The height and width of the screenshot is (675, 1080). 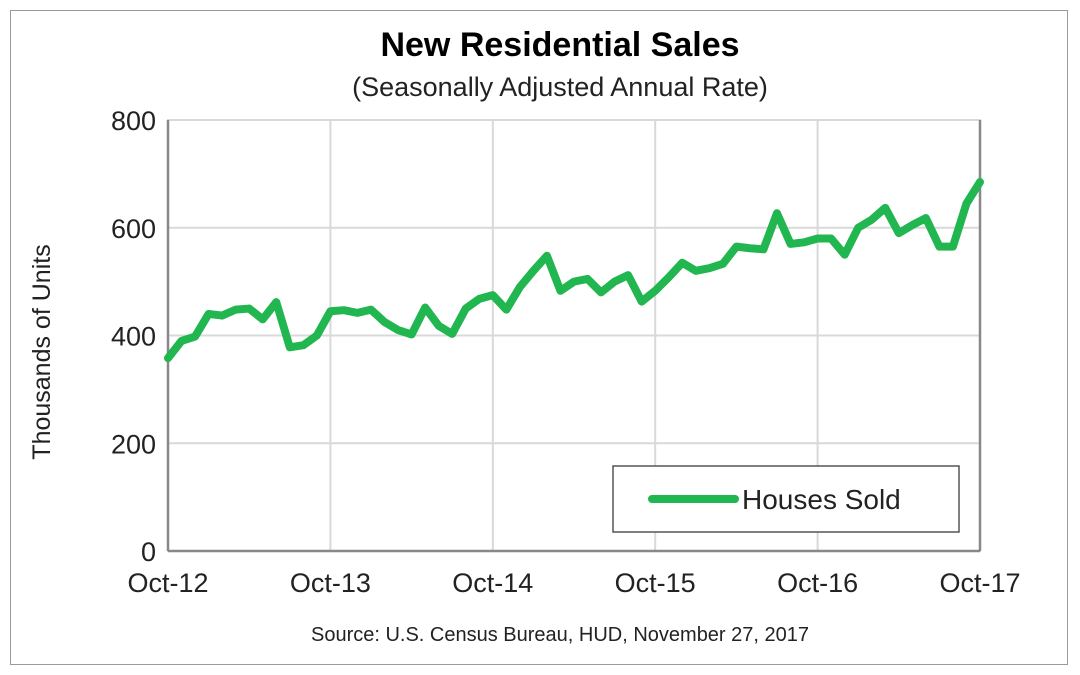 I want to click on x-tick-label: Oct-13, so click(x=330, y=583).